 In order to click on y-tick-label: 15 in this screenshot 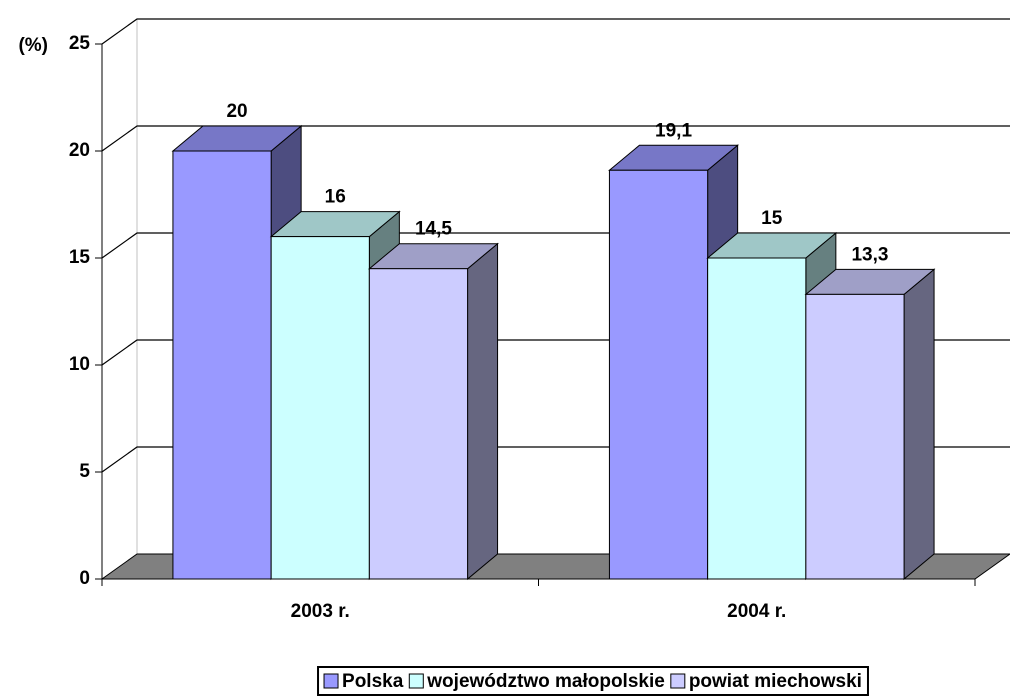, I will do `click(80, 257)`.